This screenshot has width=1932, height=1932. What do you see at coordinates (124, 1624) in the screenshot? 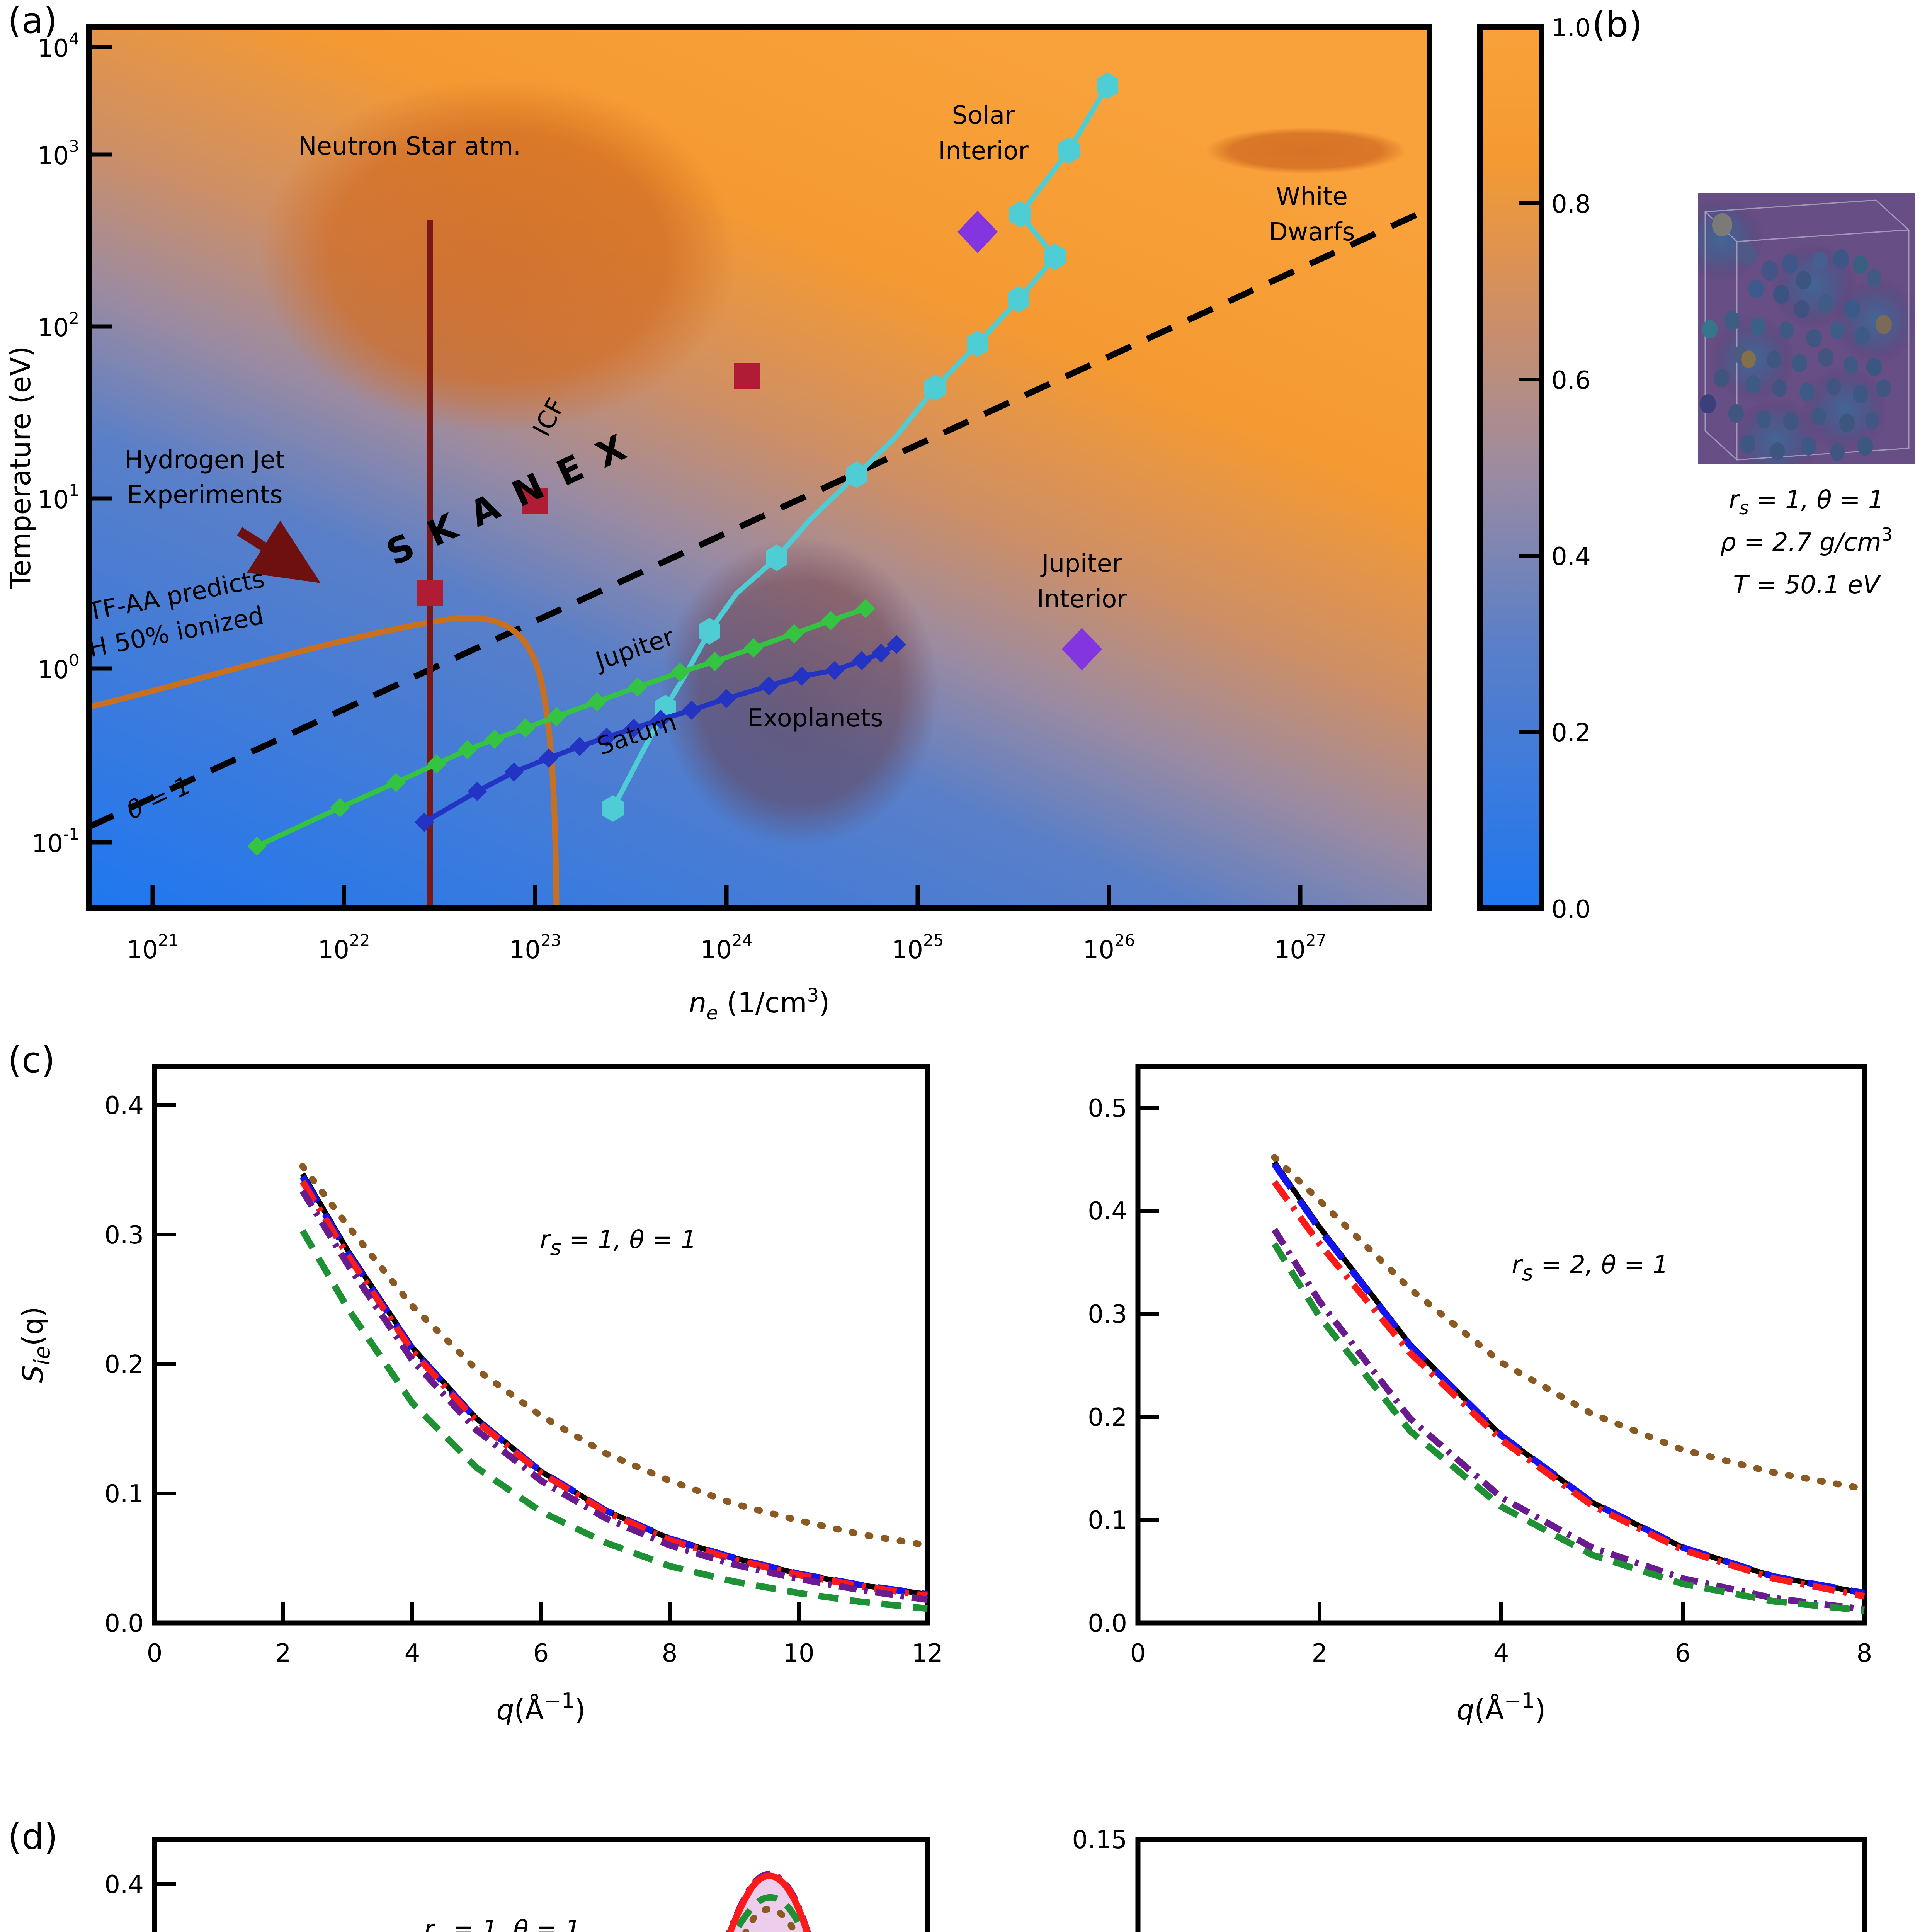
I see `c1-ytick-0: 0.0` at bounding box center [124, 1624].